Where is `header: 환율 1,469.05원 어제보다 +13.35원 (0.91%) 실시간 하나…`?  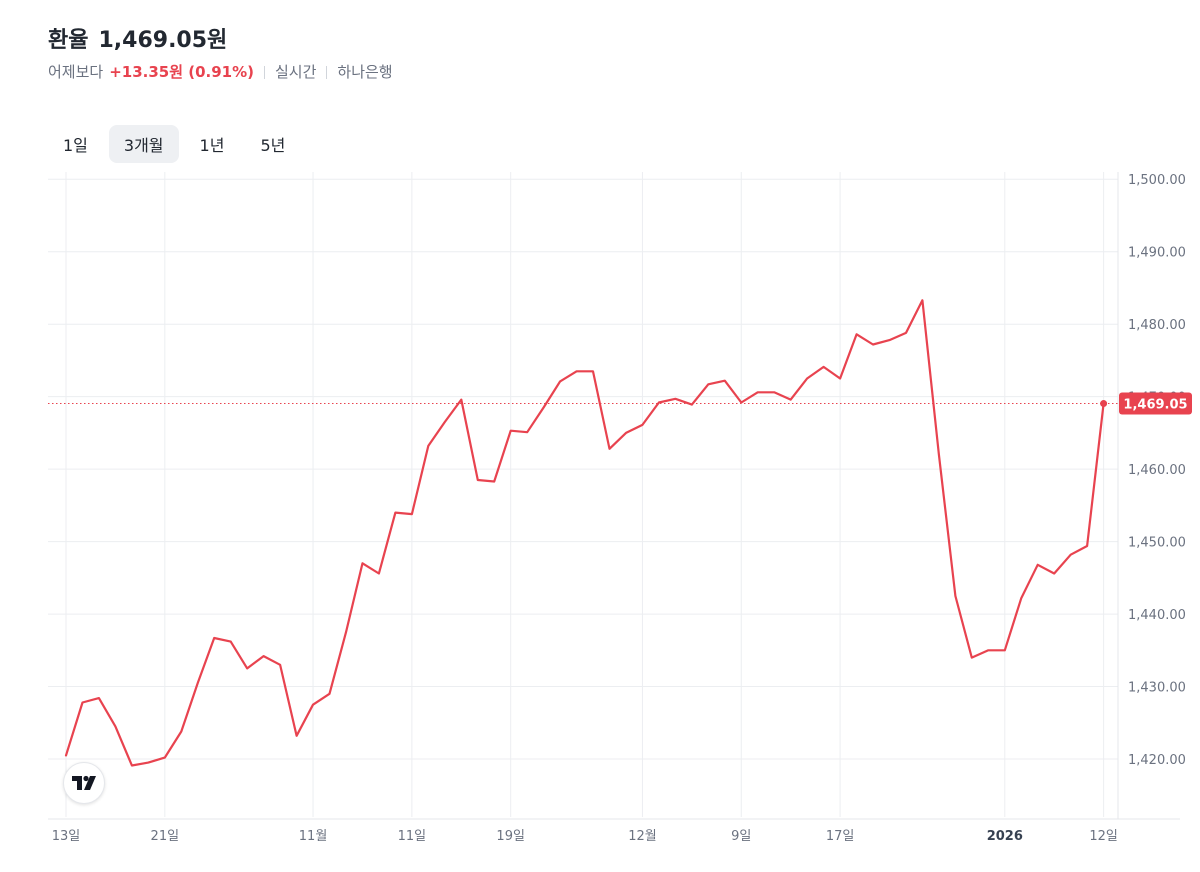
header: 환율 1,469.05원 어제보다 +13.35원 (0.91%) 실시간 하나… is located at coordinates (220, 54).